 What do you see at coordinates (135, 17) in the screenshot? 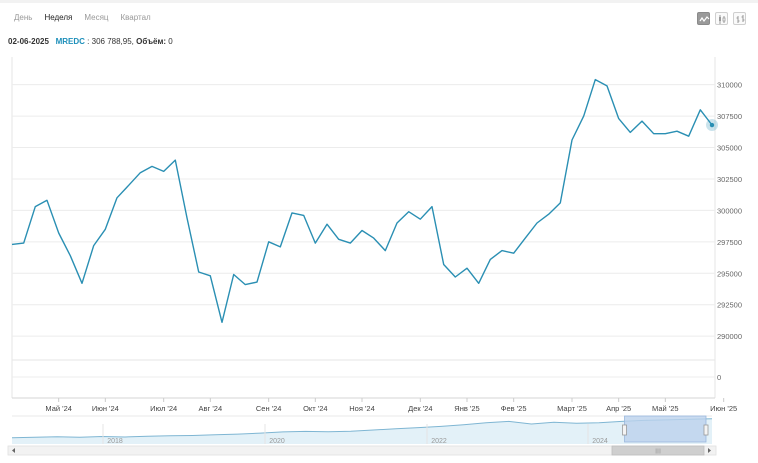
I see `tab-quarter: Квартал` at bounding box center [135, 17].